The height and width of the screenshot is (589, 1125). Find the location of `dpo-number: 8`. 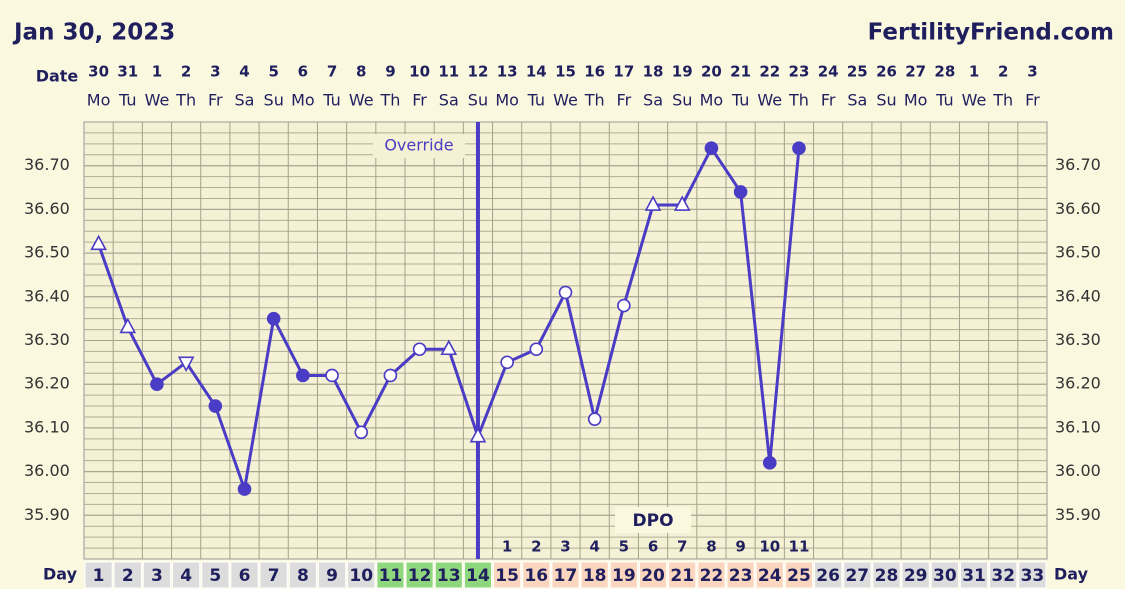

dpo-number: 8 is located at coordinates (711, 547).